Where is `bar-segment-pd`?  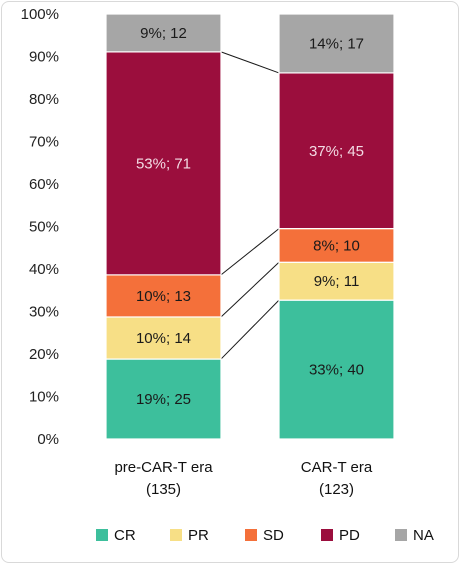
bar-segment-pd is located at coordinates (163, 163).